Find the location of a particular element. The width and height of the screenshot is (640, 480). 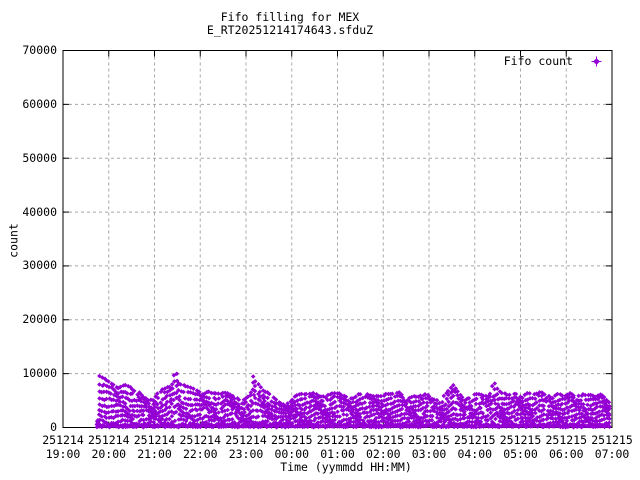

y-tick-label: 10000 is located at coordinates (39, 373).